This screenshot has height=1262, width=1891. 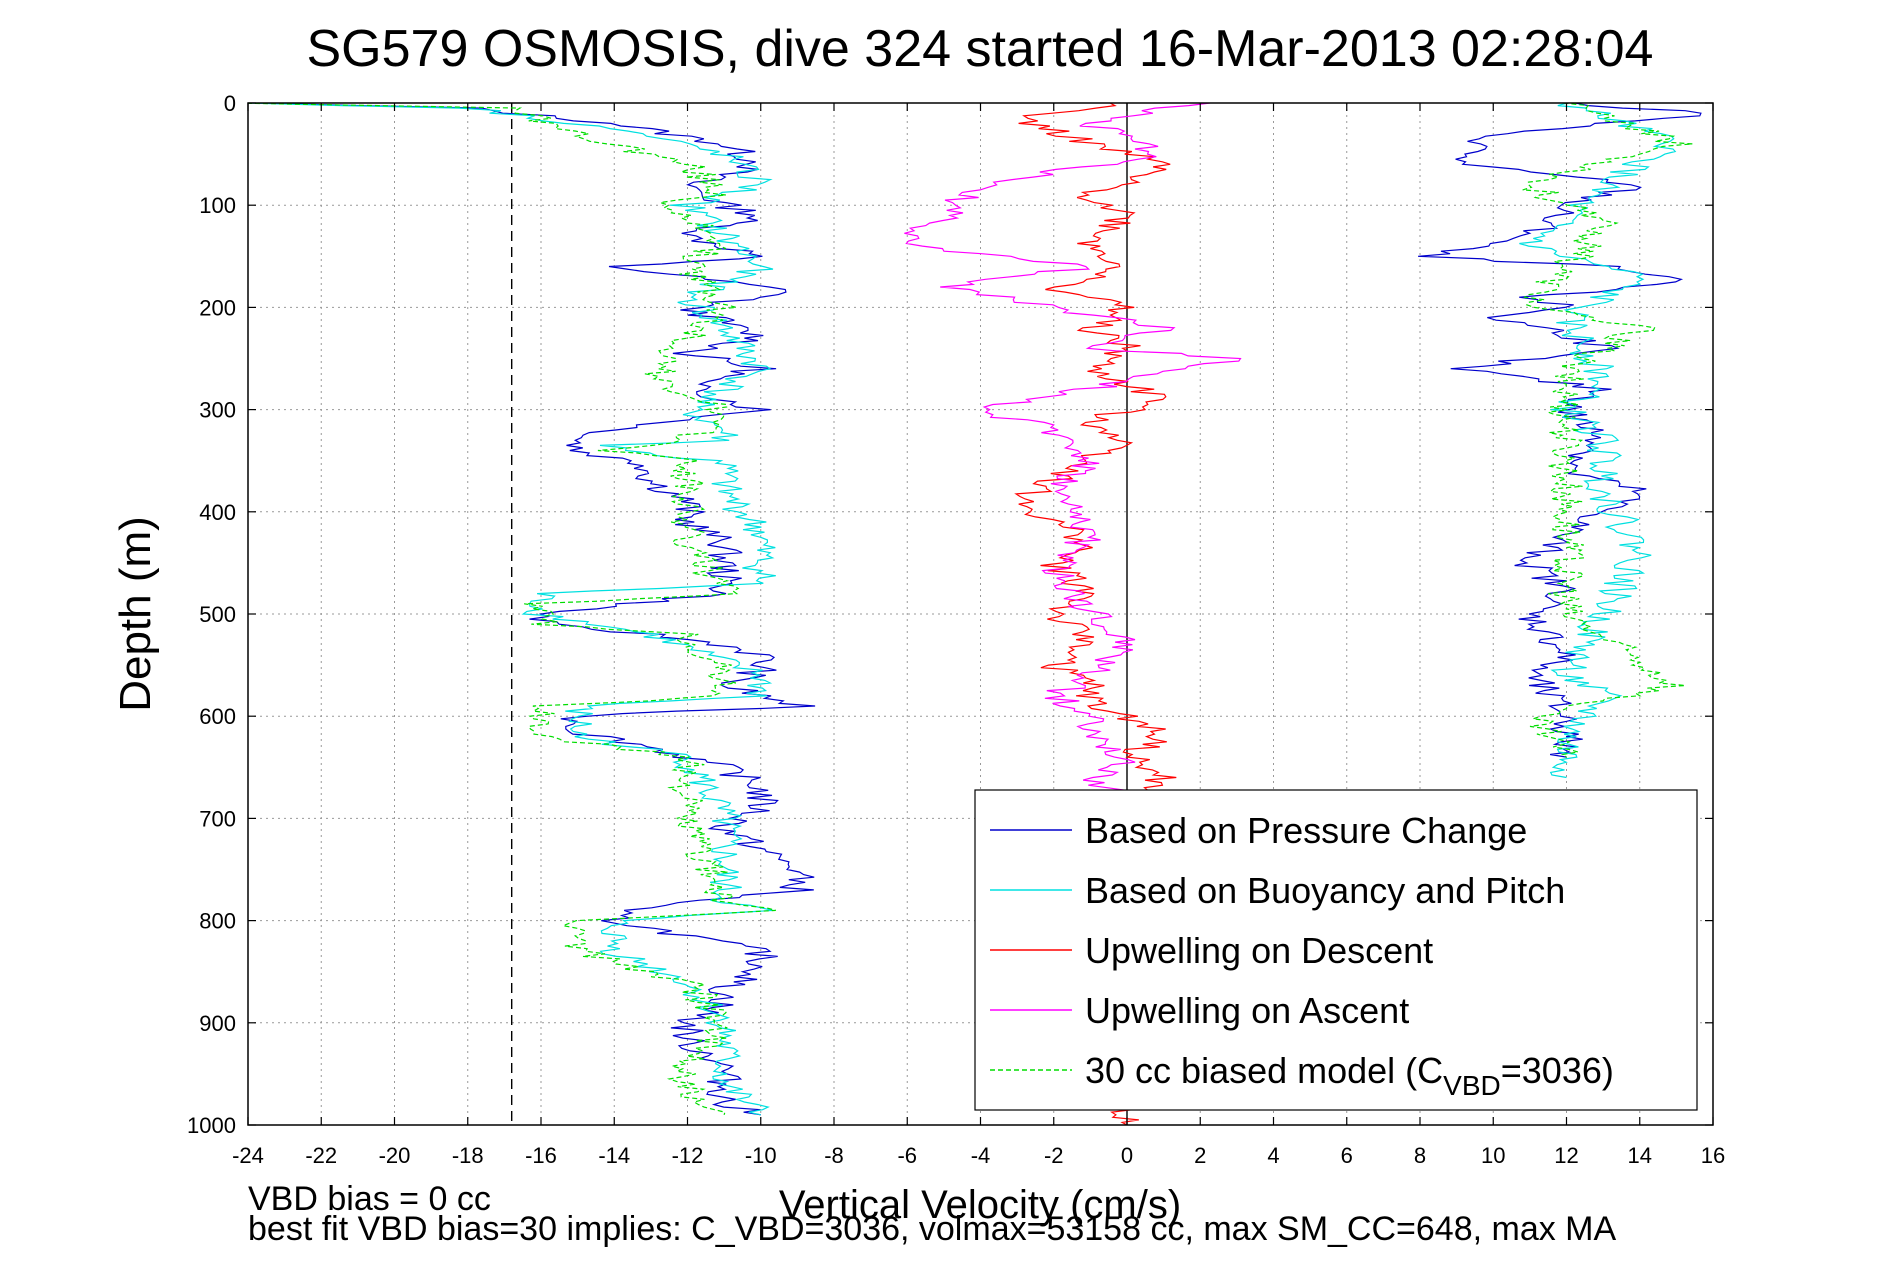 I want to click on x-tick-label: 6, so click(x=1347, y=1155).